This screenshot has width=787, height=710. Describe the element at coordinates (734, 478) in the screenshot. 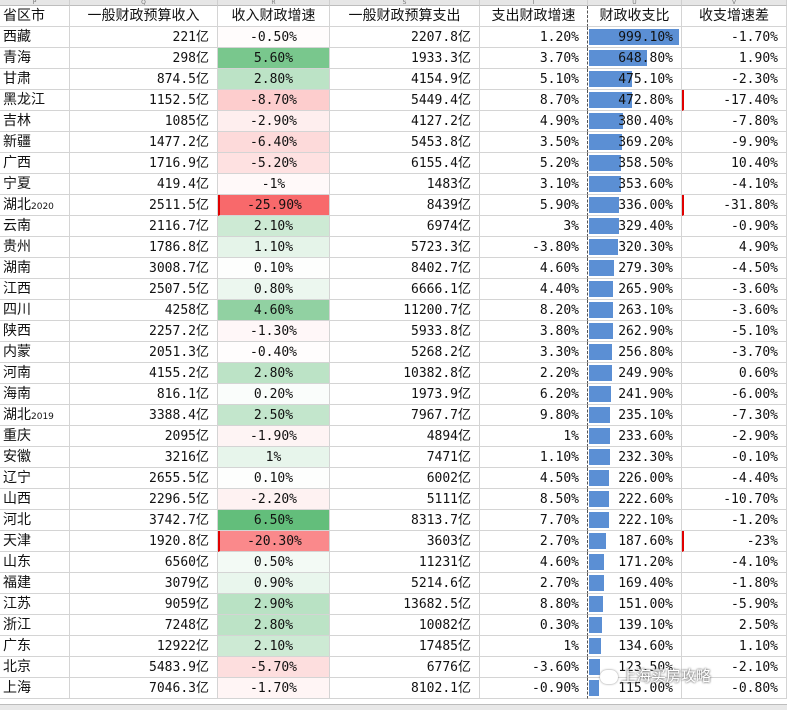

I see `cell-growth-diff: -4.40%` at that location.